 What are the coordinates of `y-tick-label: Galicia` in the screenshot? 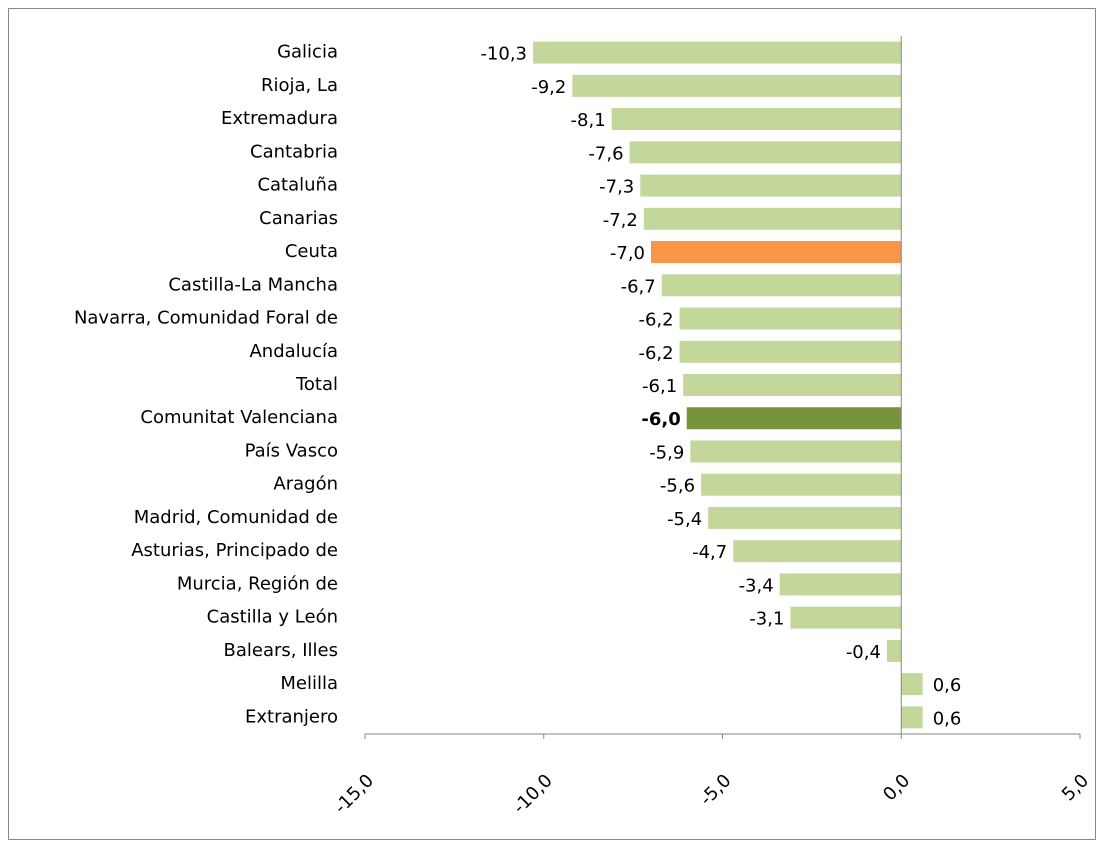 It's located at (307, 52).